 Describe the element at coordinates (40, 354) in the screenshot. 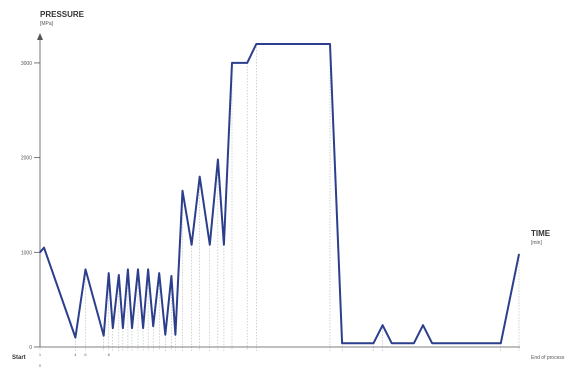

I see `event-label-top-0: 1` at that location.